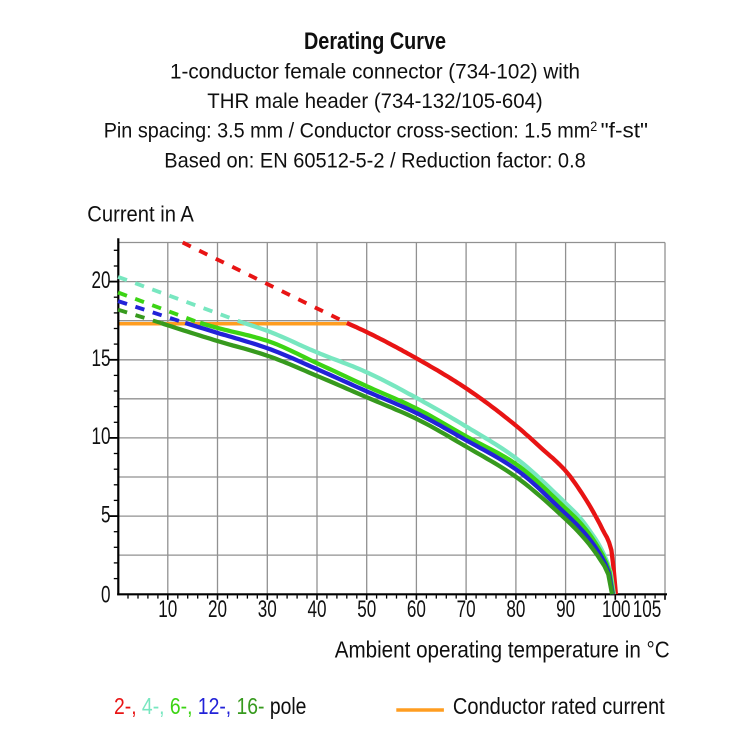 This screenshot has width=750, height=750. What do you see at coordinates (375, 41) in the screenshot?
I see `svg-text: Derating Curve` at bounding box center [375, 41].